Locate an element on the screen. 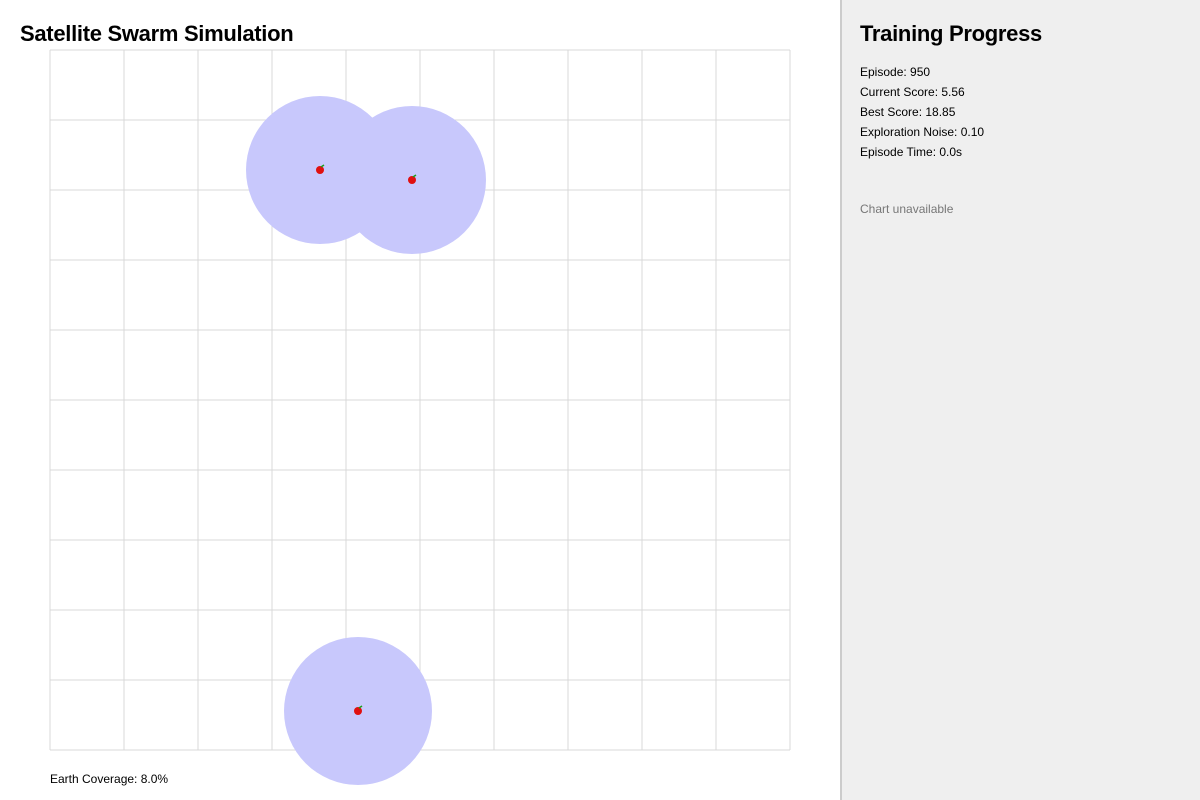  earth-coverage-label: Earth Coverage: 8.0% is located at coordinates (109, 779).